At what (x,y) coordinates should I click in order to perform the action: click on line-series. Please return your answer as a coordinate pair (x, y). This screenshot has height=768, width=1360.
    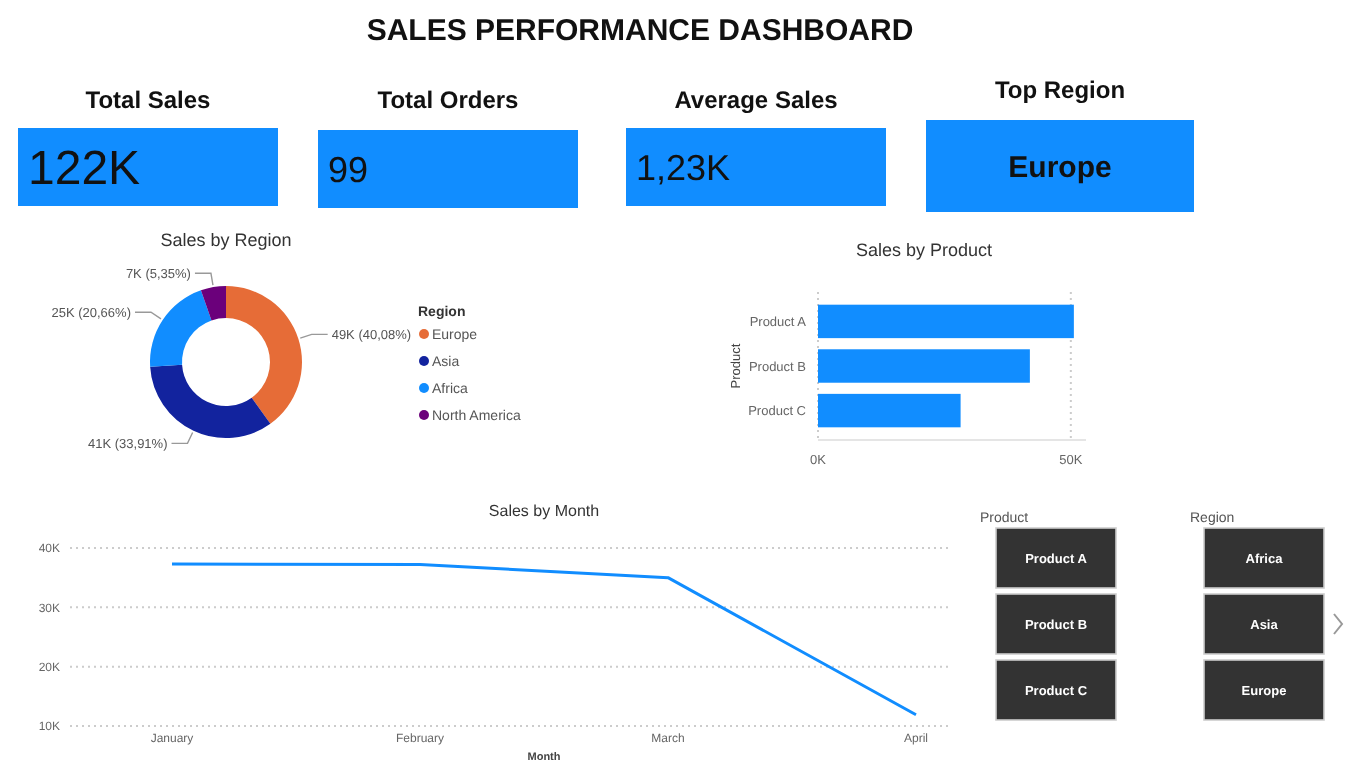
    Looking at the image, I should click on (544, 639).